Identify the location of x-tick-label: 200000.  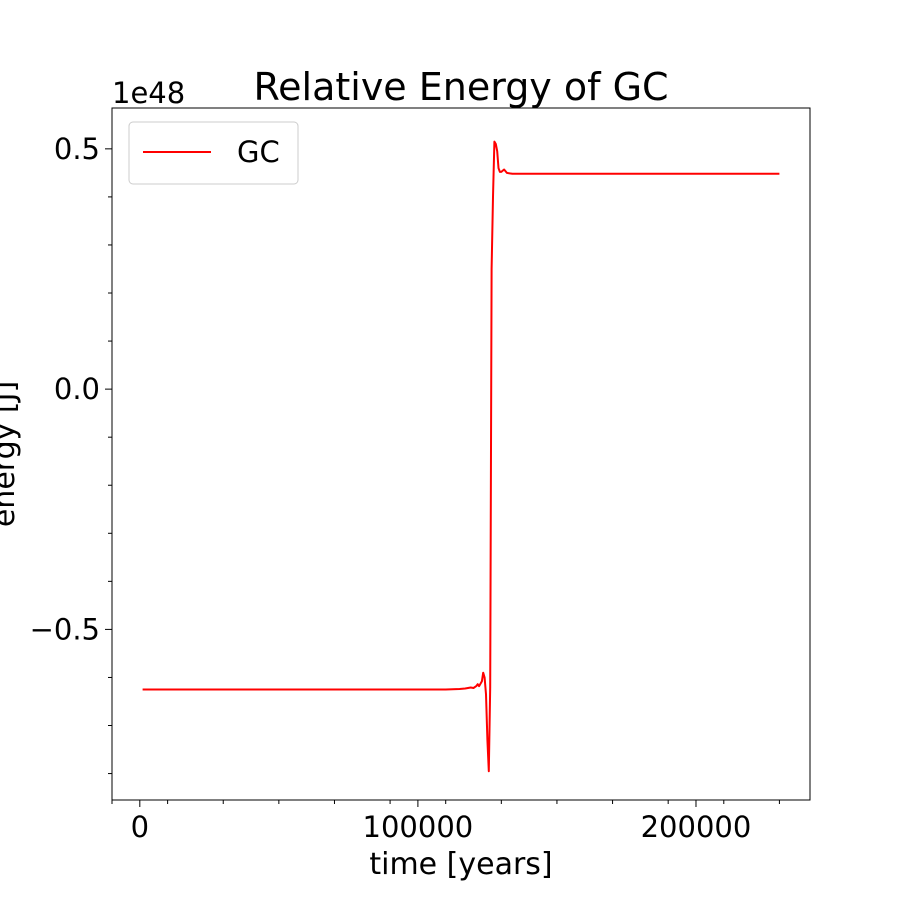
(696, 827).